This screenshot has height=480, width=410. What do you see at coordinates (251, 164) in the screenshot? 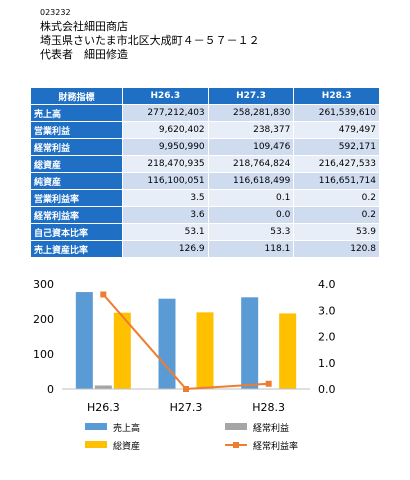
I see `table-cell: 218,764,824` at bounding box center [251, 164].